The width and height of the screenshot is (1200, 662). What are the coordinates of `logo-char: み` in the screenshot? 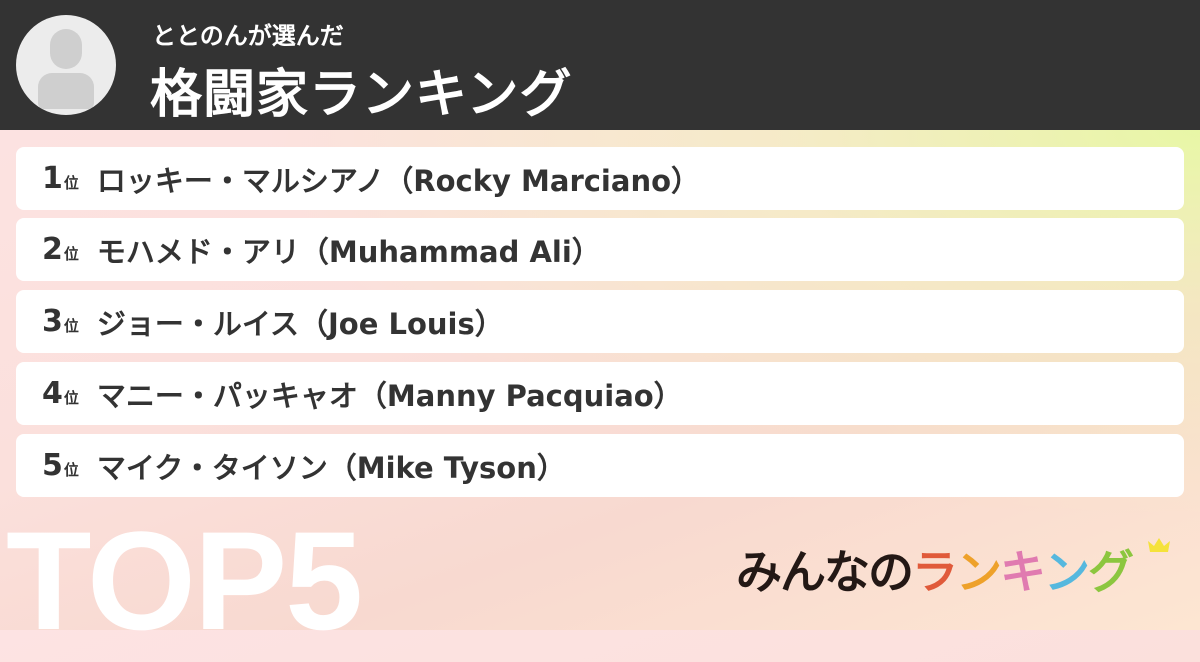 It's located at (759, 572).